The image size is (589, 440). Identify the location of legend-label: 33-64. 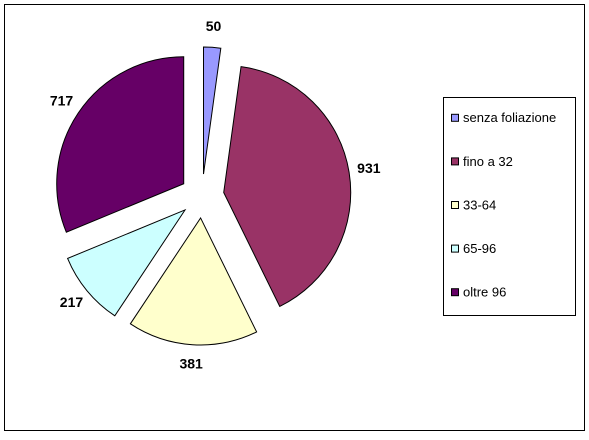
(479, 204).